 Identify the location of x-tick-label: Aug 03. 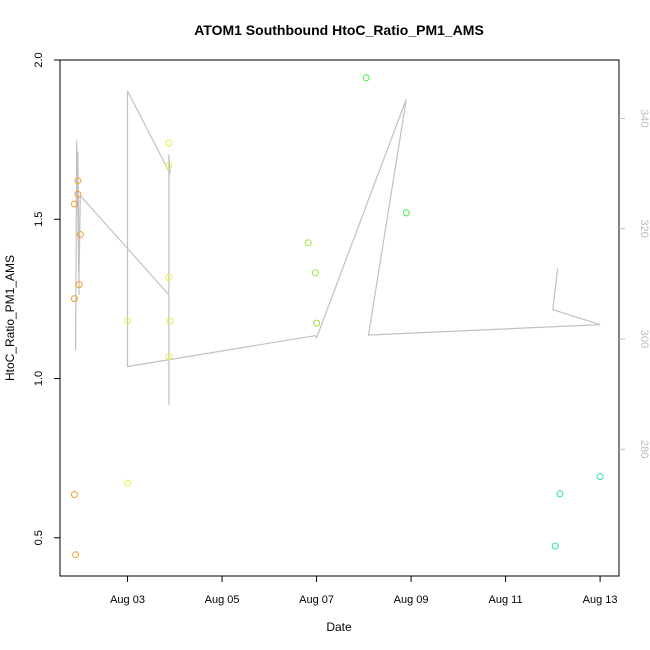
(127, 600).